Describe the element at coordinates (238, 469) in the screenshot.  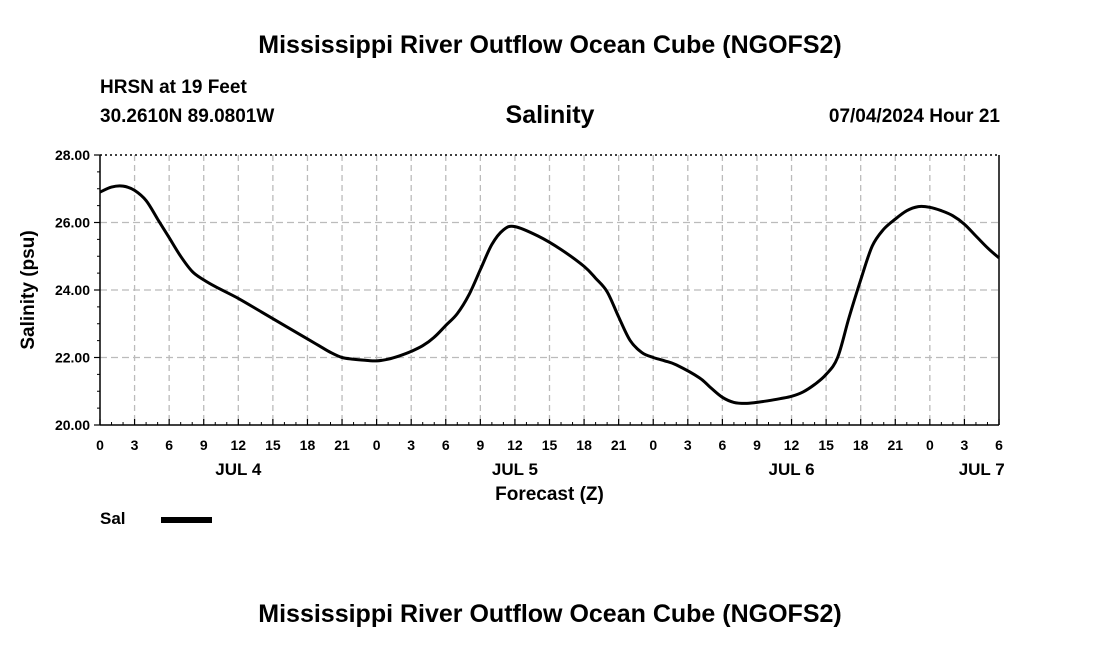
I see `x-day-label: JUL 4` at that location.